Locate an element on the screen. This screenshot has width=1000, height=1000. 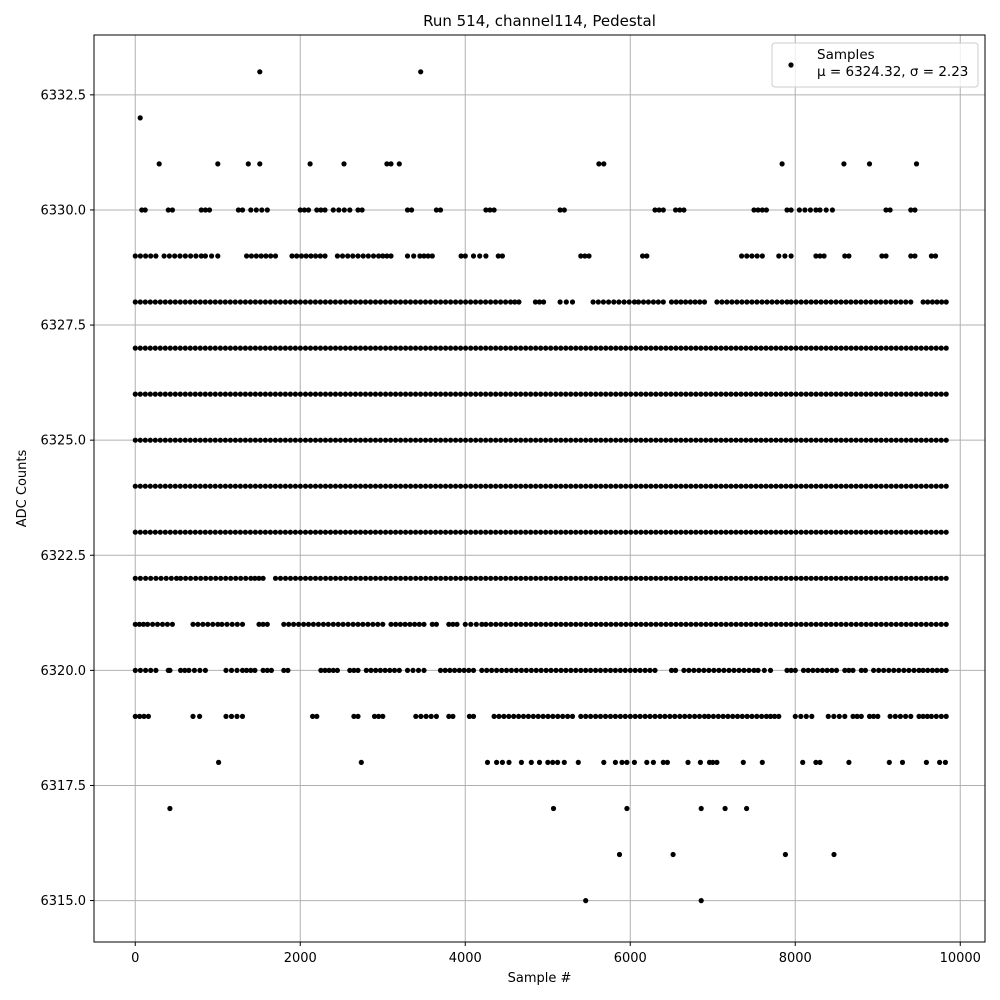
y-tick-label: 6325.0 is located at coordinates (64, 441).